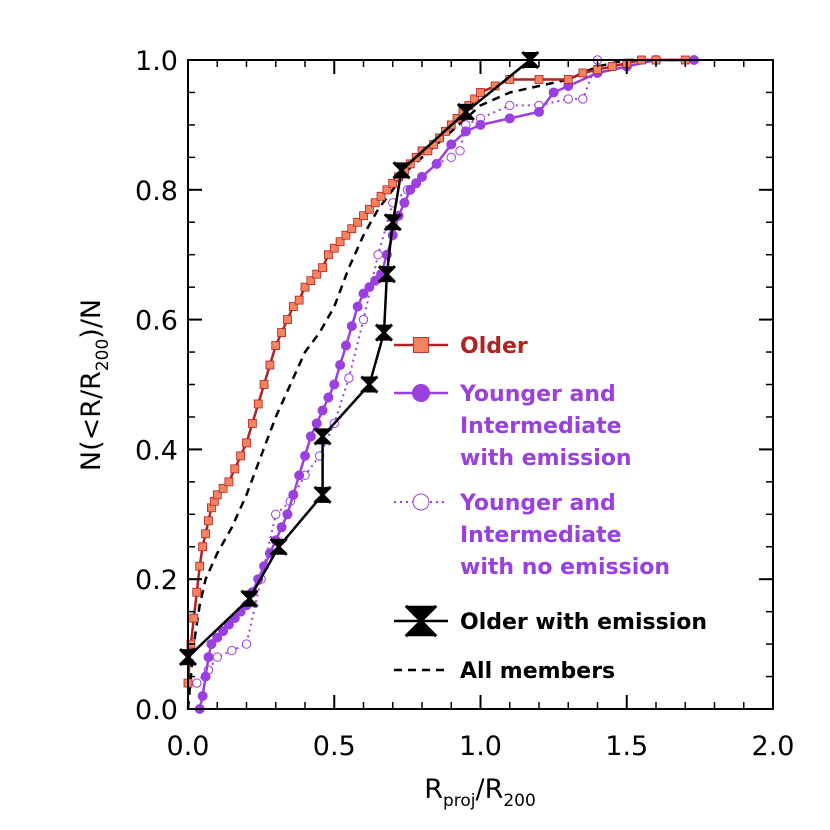 Image resolution: width=830 pixels, height=830 pixels. What do you see at coordinates (546, 458) in the screenshot?
I see `legend-label: with emission` at bounding box center [546, 458].